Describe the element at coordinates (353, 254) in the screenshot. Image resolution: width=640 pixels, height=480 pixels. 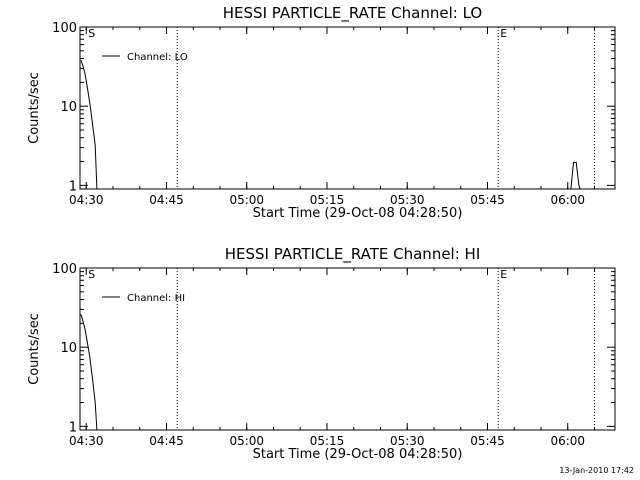
I see `chart-title: HESSI PARTICLE_RATE Channel: HI` at that location.